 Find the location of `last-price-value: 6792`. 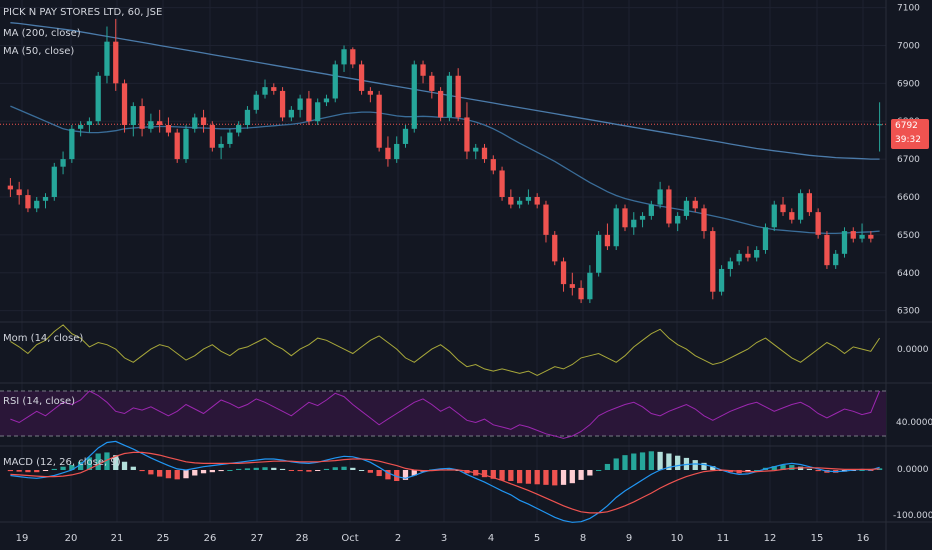

last-price-value: 6792 is located at coordinates (906, 126).